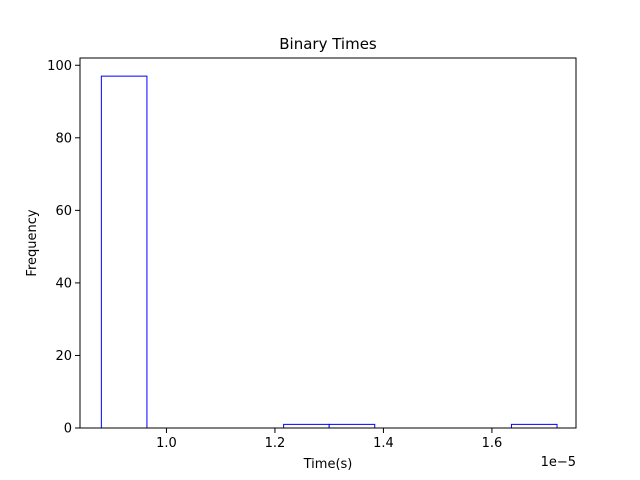  I want to click on x-tick-label: 1.0, so click(166, 443).